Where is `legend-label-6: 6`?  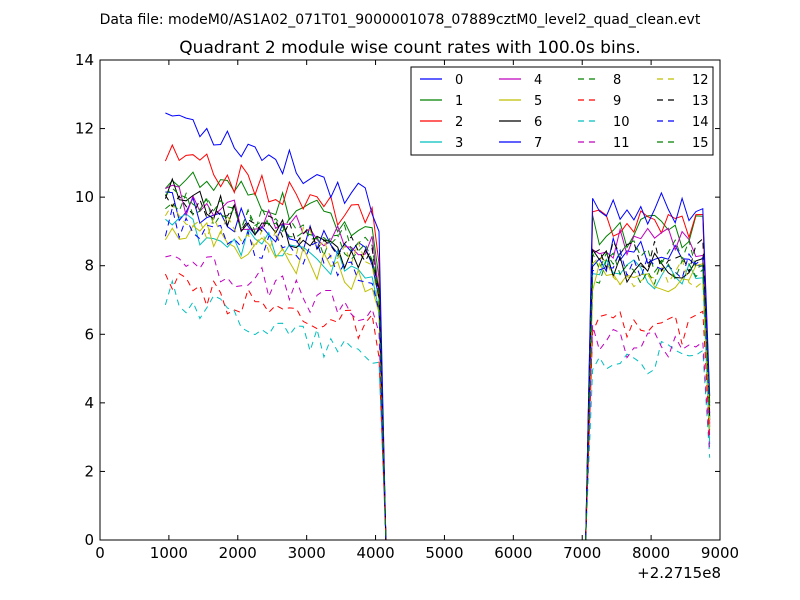
legend-label-6: 6 is located at coordinates (538, 122).